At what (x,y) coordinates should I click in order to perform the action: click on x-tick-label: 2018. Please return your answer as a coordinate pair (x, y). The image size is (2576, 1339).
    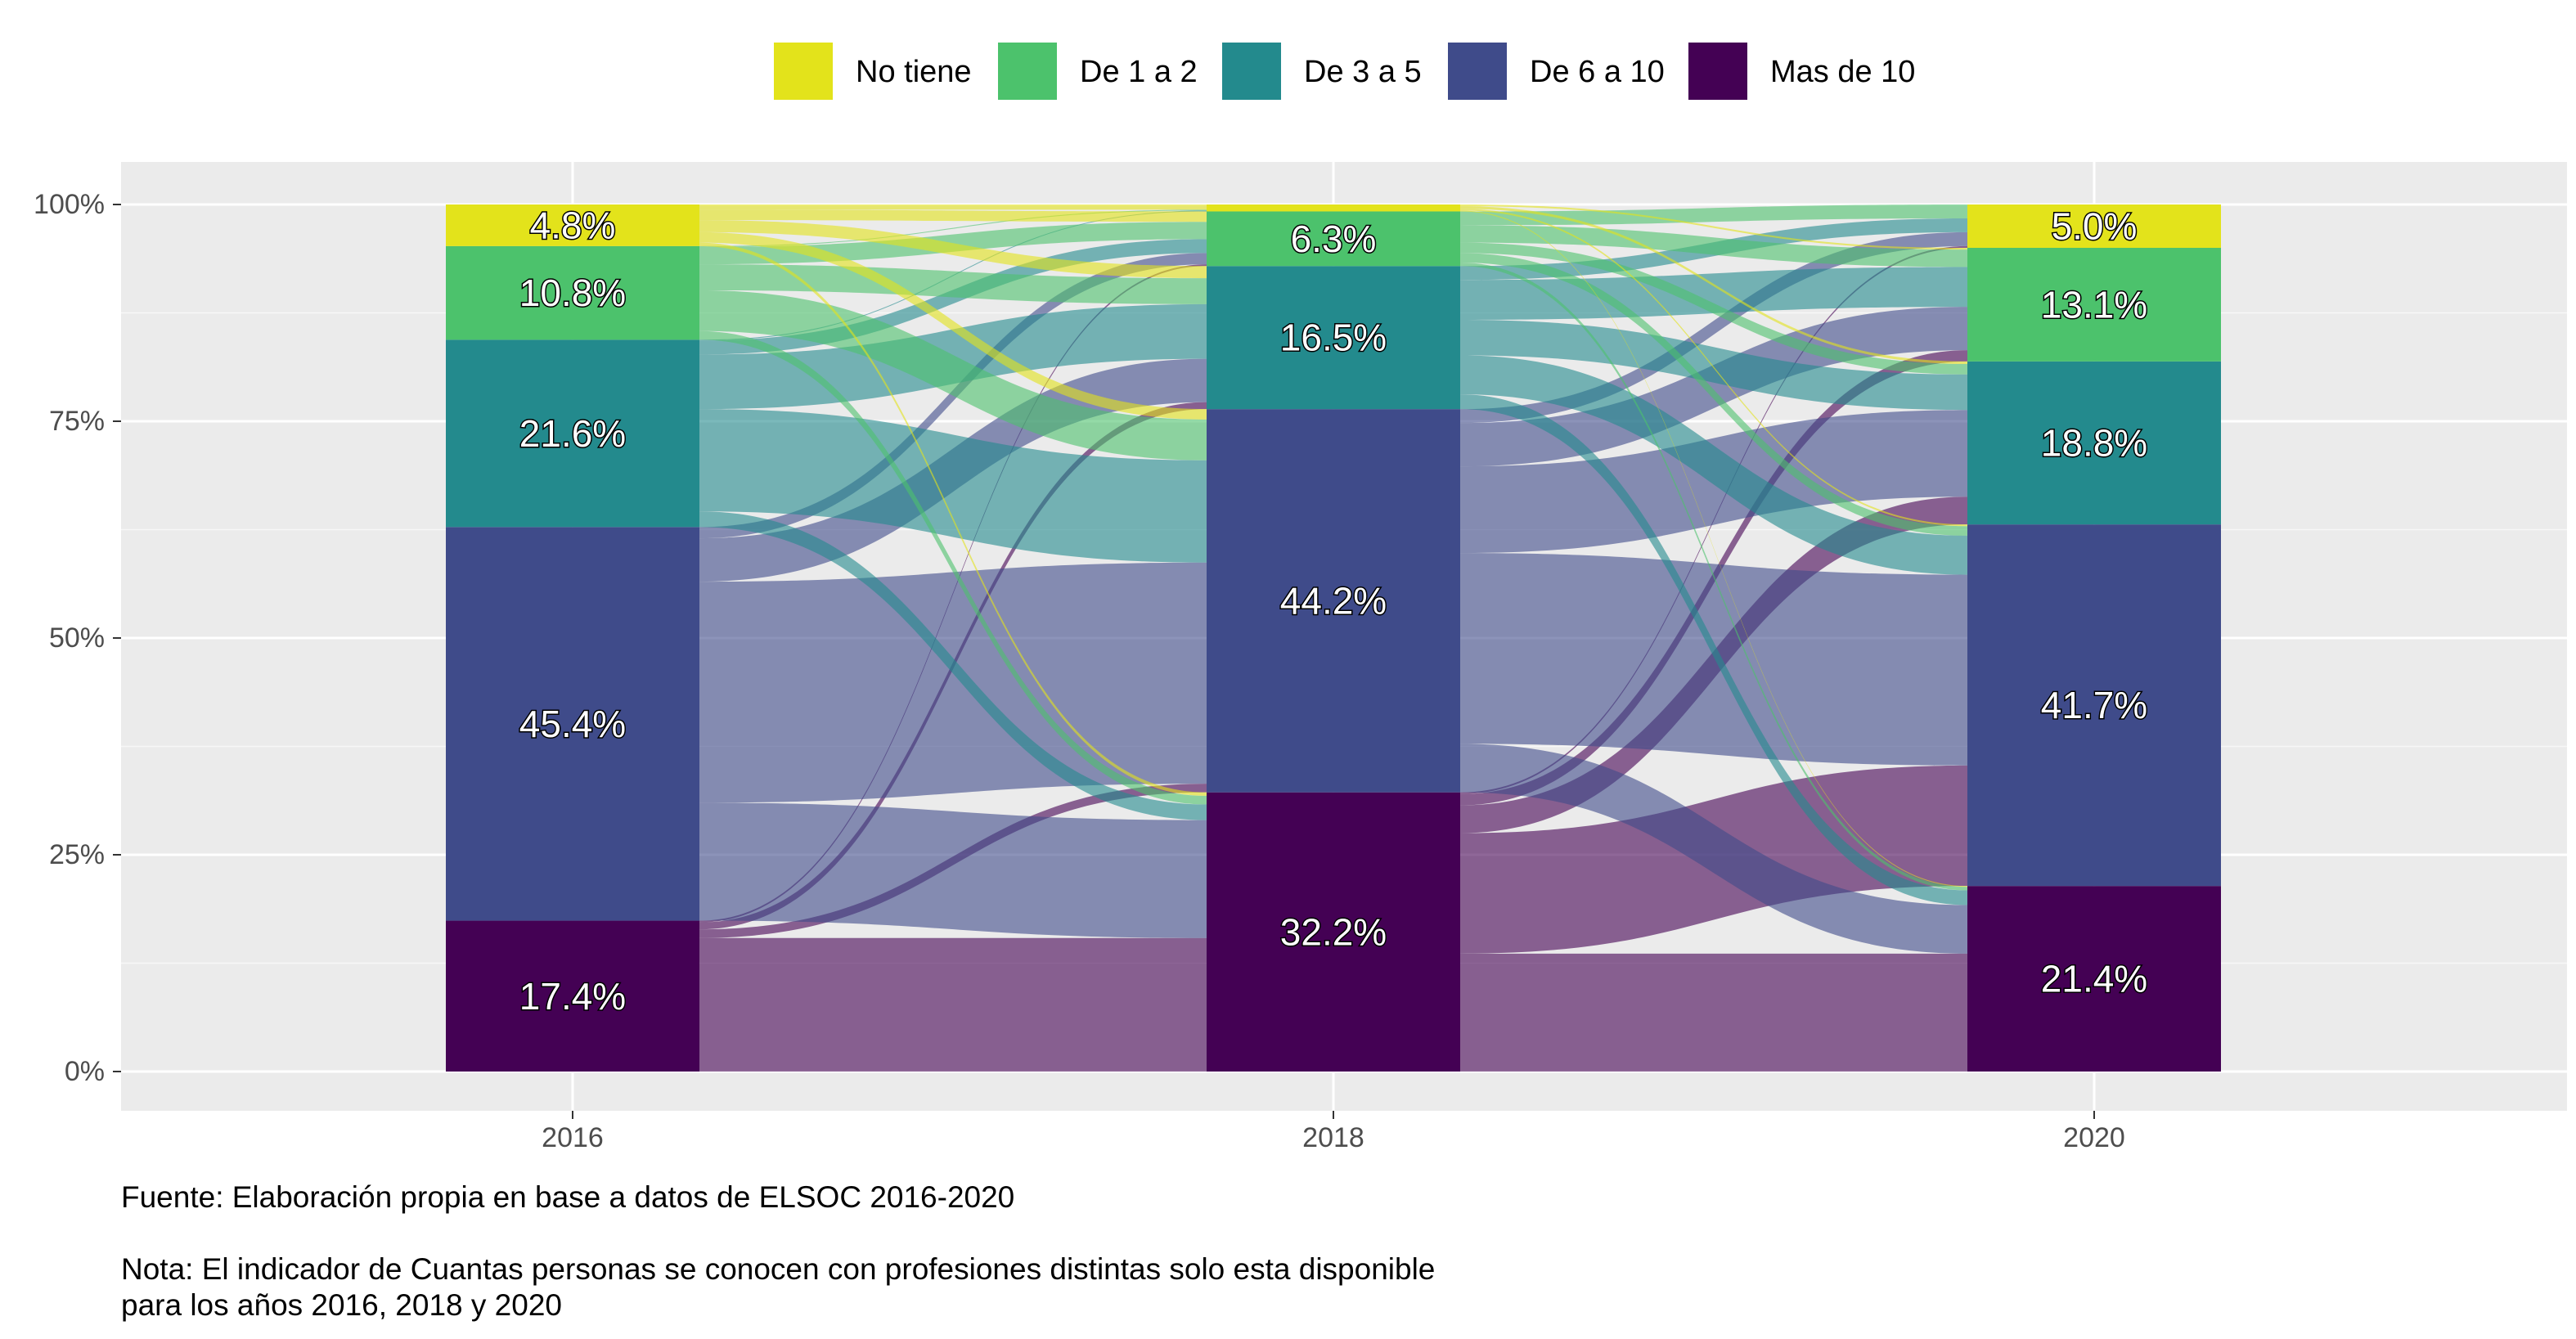
    Looking at the image, I should click on (1333, 1138).